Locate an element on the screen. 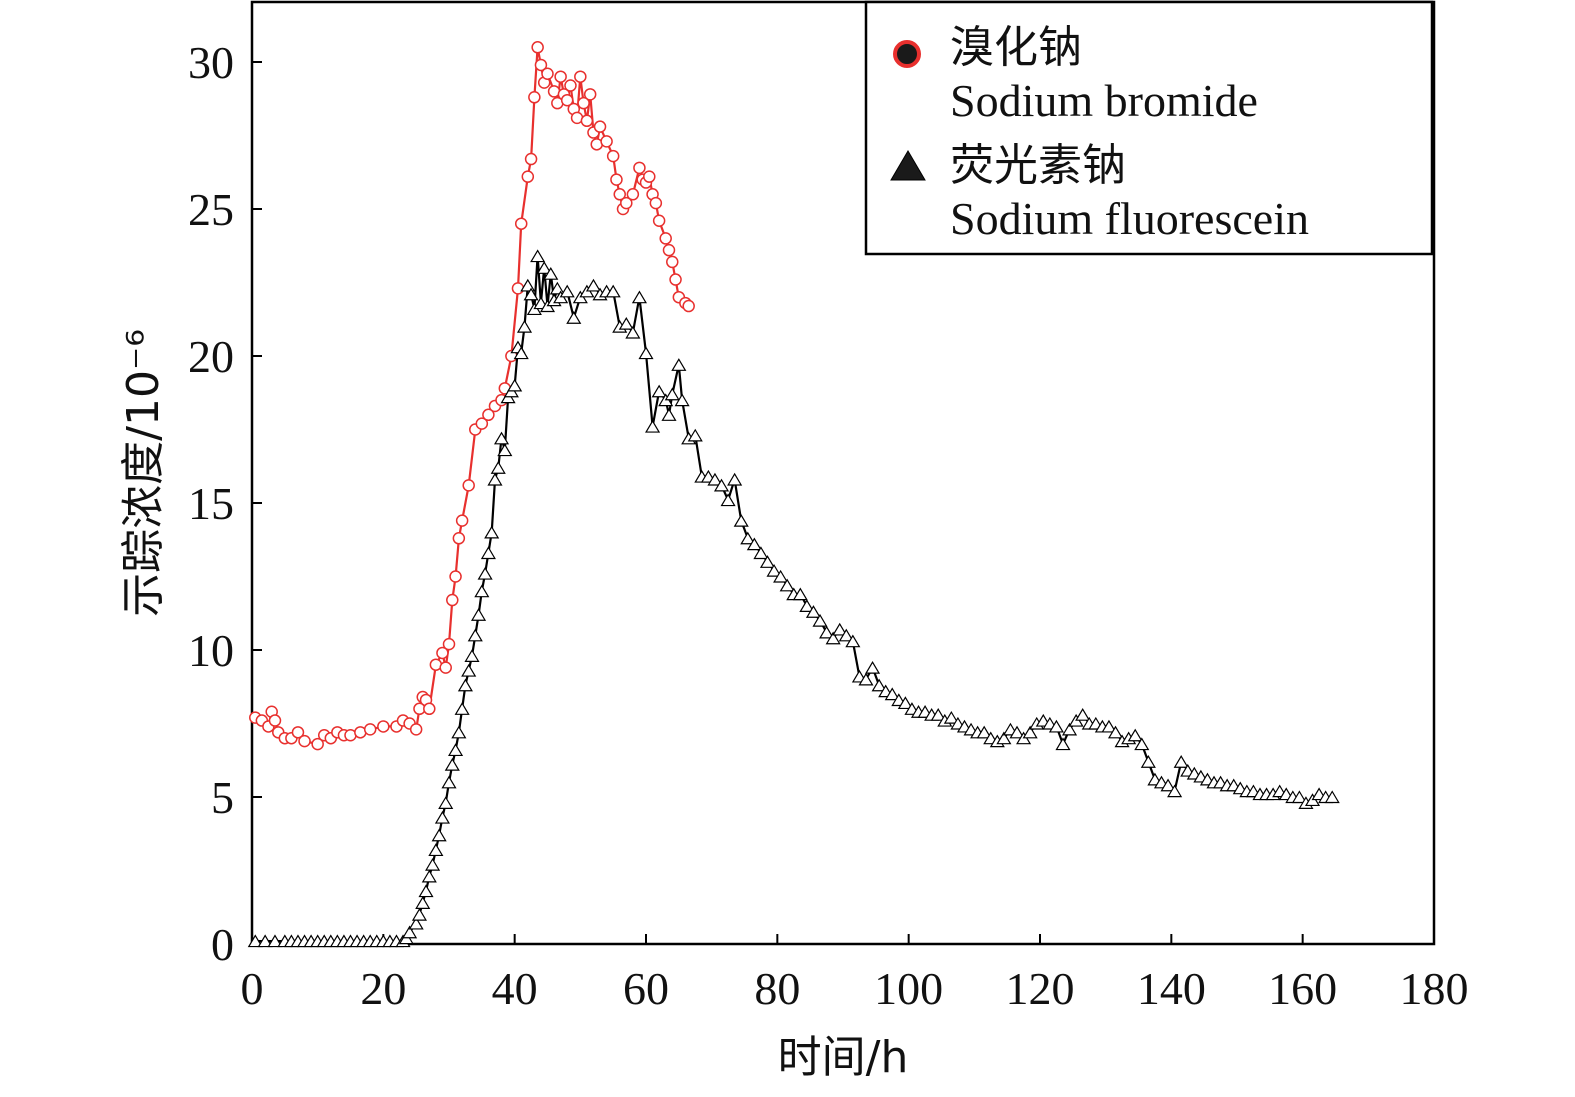 The width and height of the screenshot is (1575, 1097). x-tick-label: 160 is located at coordinates (1302, 988).